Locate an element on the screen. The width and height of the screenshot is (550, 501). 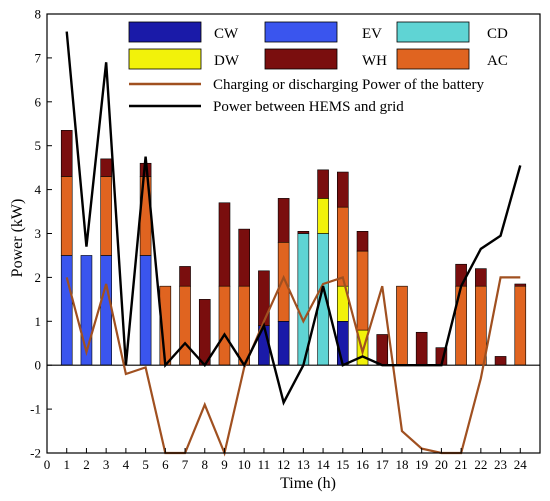
legend-swatch-dw is located at coordinates (165, 59).